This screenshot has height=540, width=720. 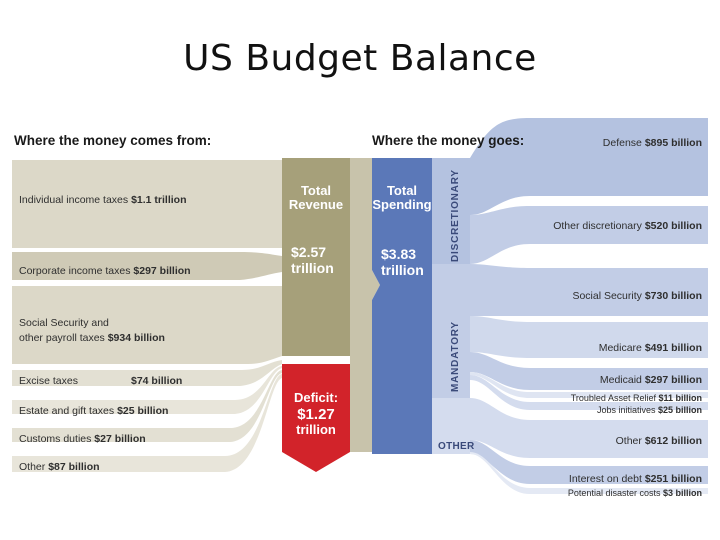 What do you see at coordinates (316, 414) in the screenshot?
I see `deficit-value: $1.27` at bounding box center [316, 414].